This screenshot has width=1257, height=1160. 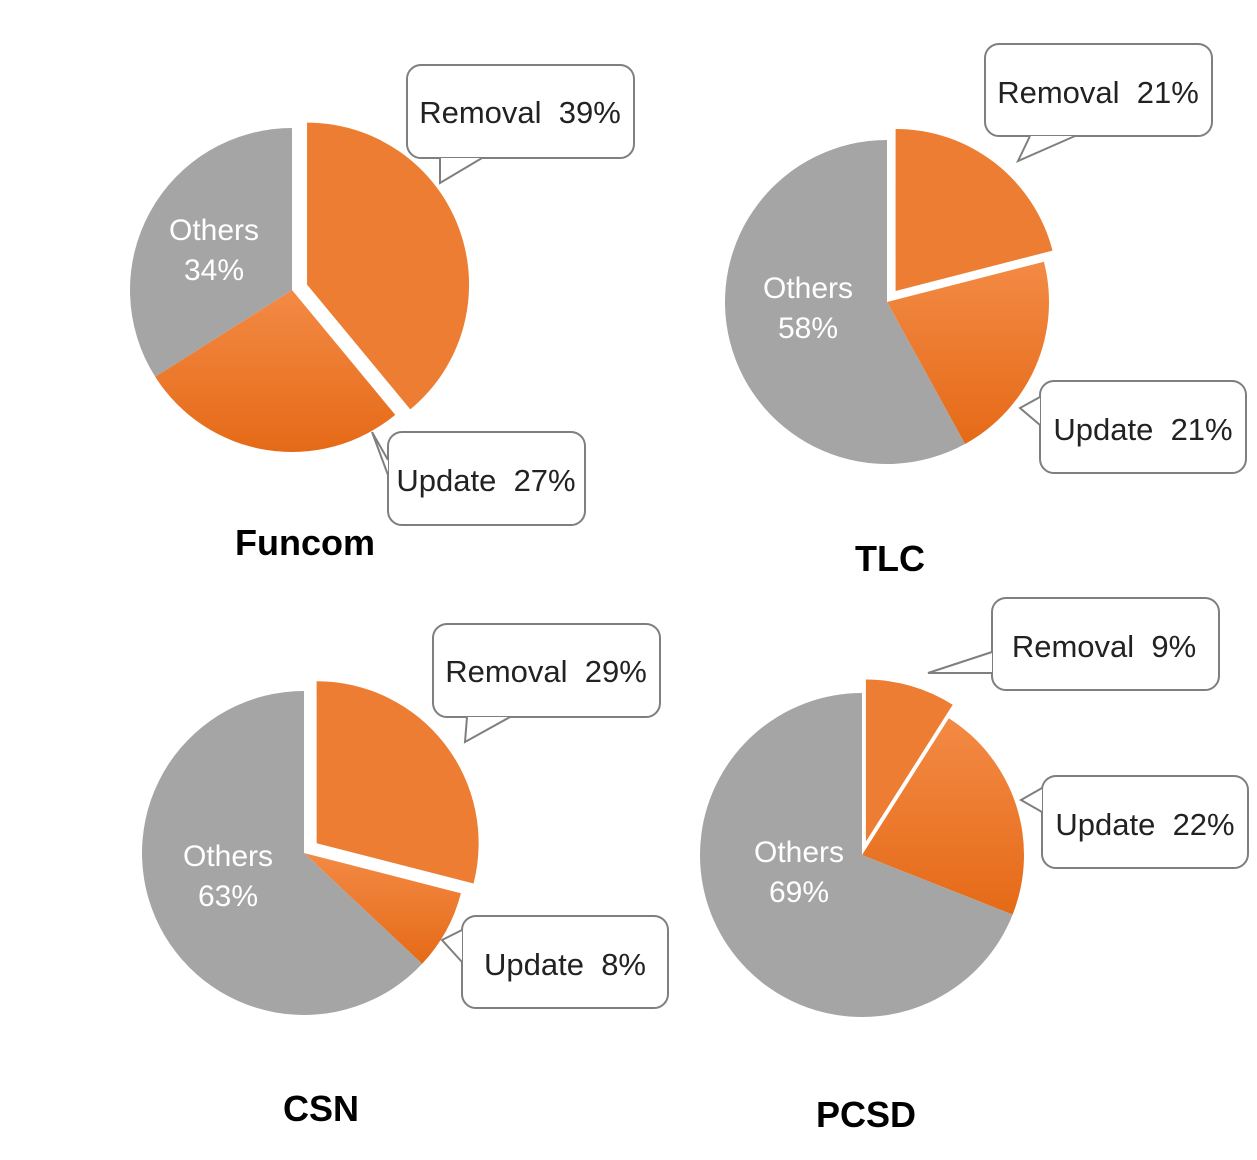 What do you see at coordinates (1142, 429) in the screenshot?
I see `callout-label-update: Update 21%` at bounding box center [1142, 429].